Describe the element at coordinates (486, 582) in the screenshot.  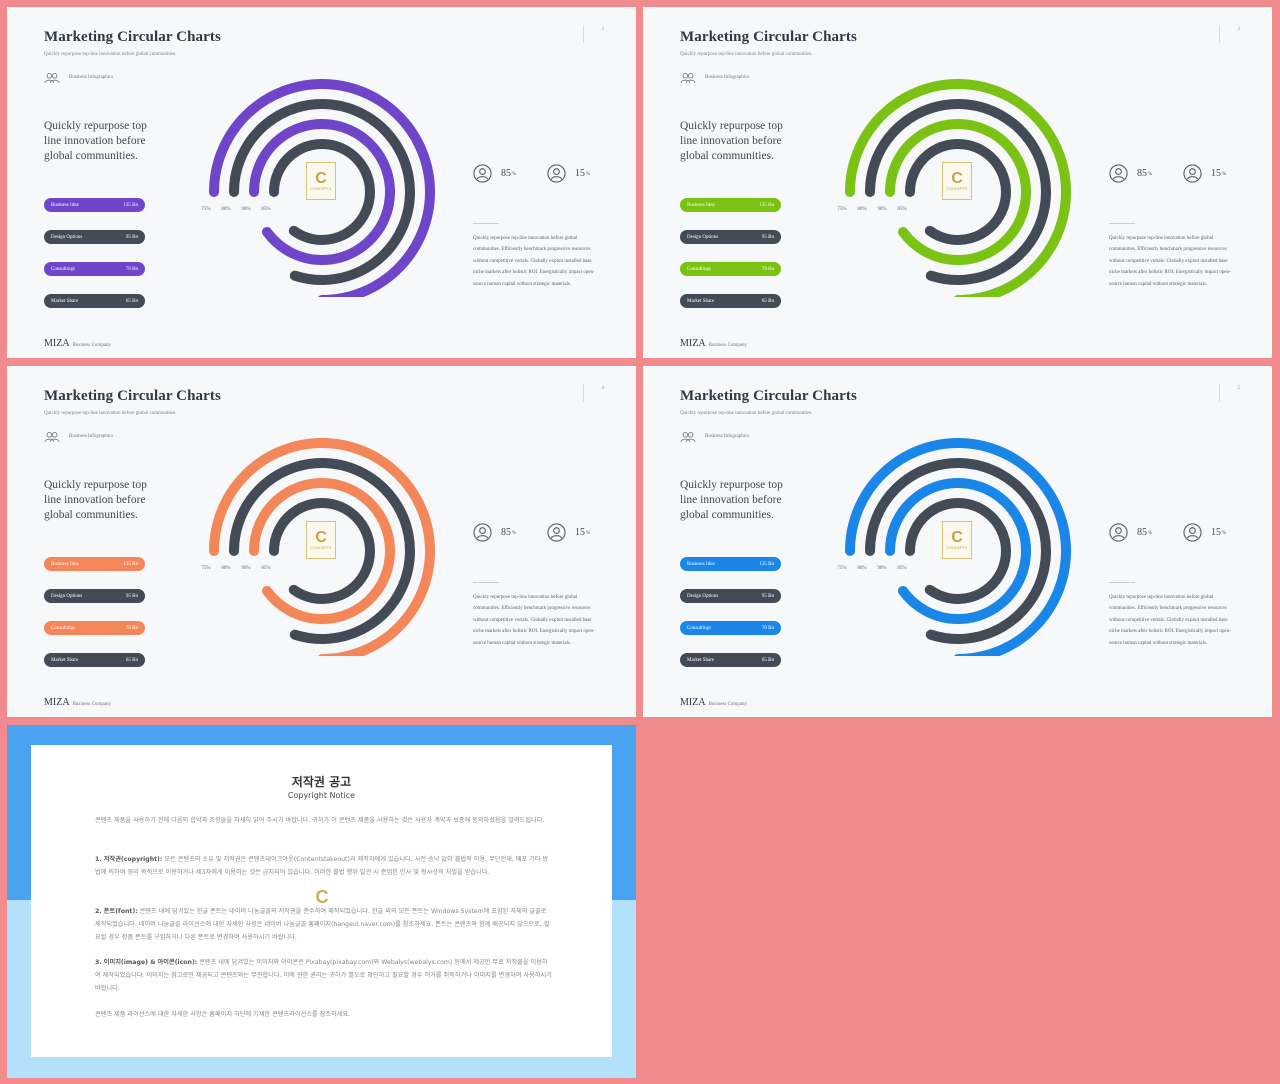
I see `divider` at that location.